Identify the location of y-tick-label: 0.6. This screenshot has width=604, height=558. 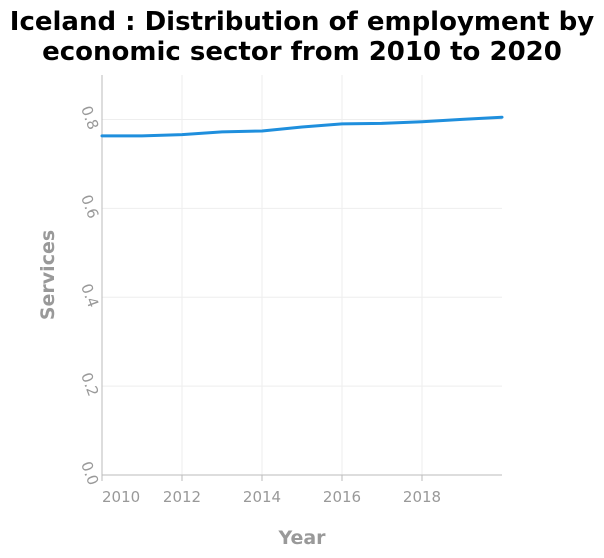
(89, 206).